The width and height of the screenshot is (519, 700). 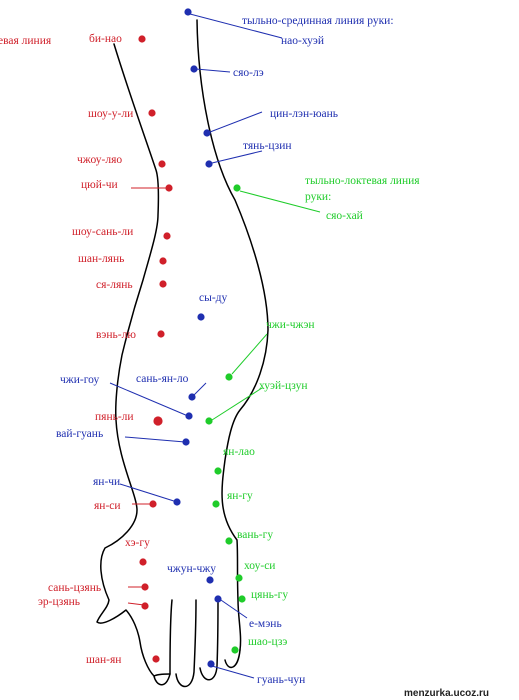 What do you see at coordinates (233, 672) in the screenshot?
I see `leader-guan-chun` at bounding box center [233, 672].